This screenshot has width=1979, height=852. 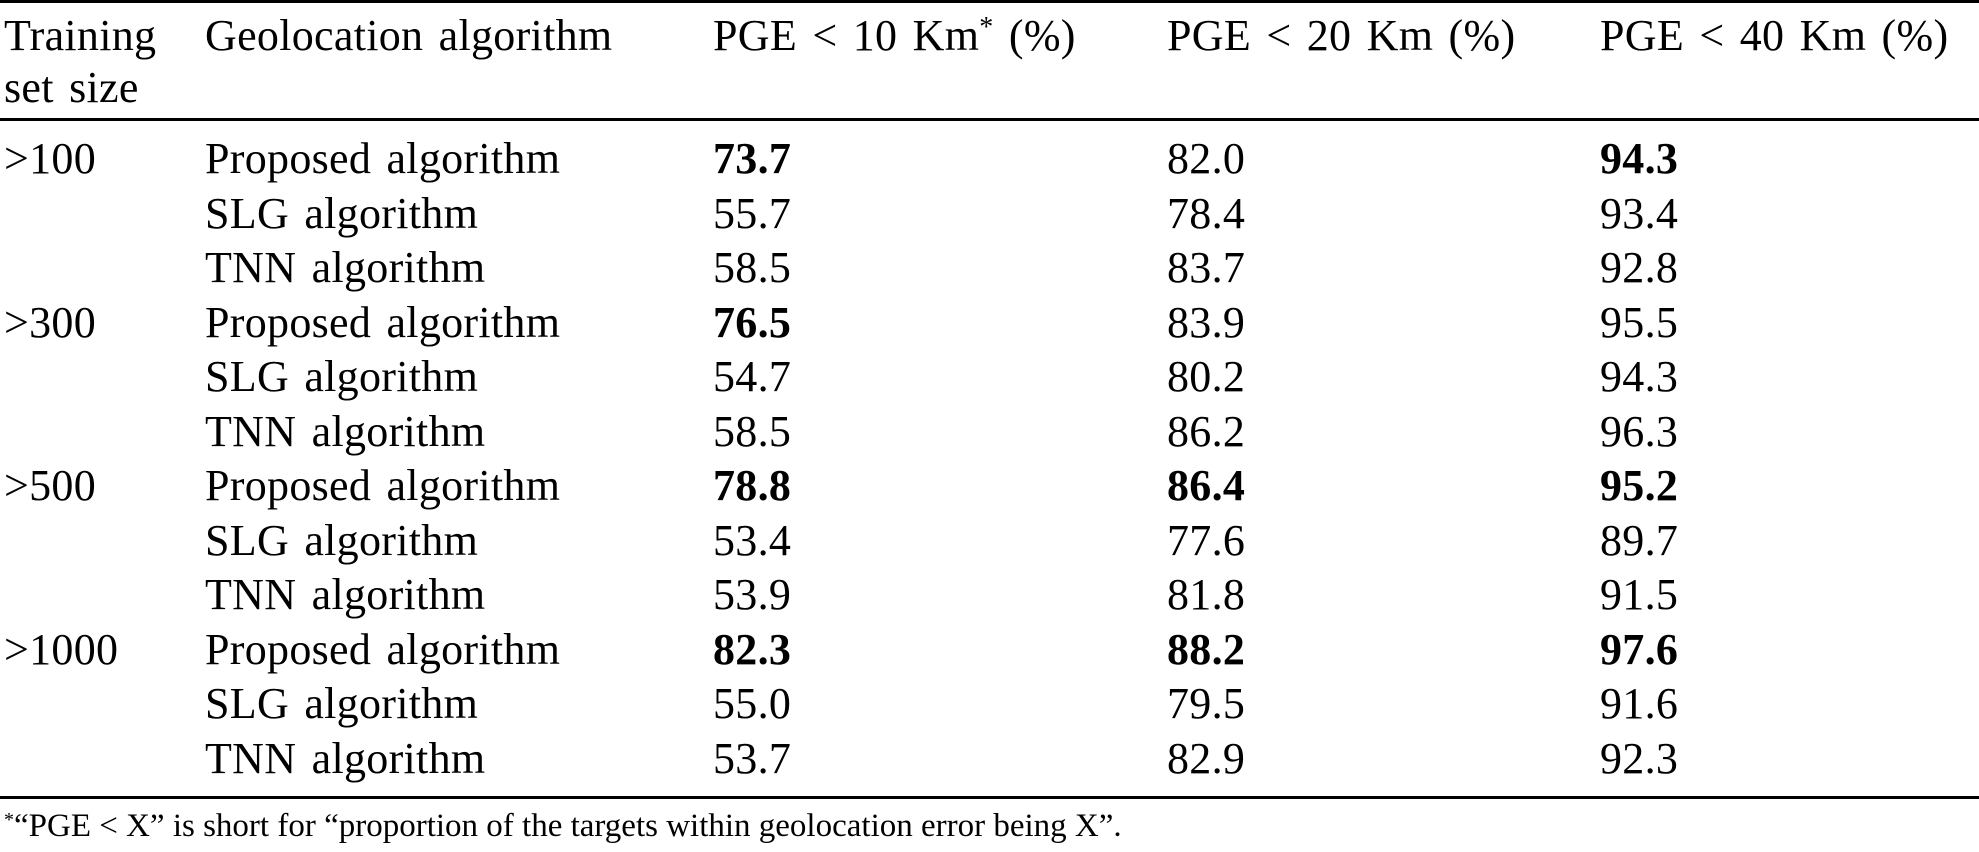 What do you see at coordinates (989, 650) in the screenshot?
I see `table-row: >1000 Proposed algorithm 82.3 88.2 97.6` at bounding box center [989, 650].